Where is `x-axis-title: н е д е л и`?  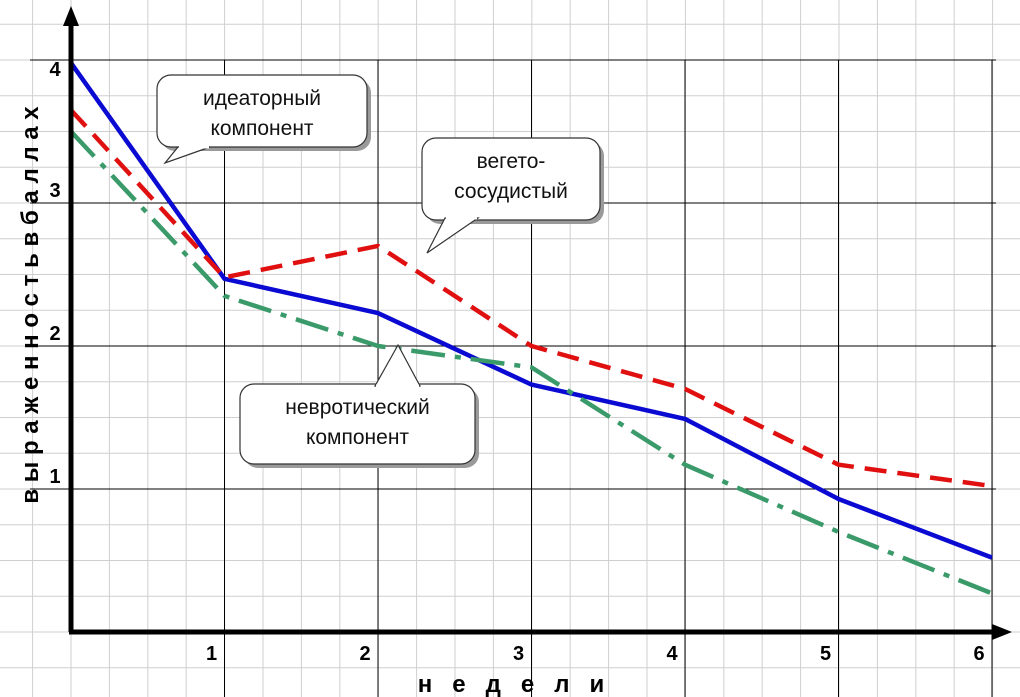
x-axis-title: н е д е л и is located at coordinates (511, 684).